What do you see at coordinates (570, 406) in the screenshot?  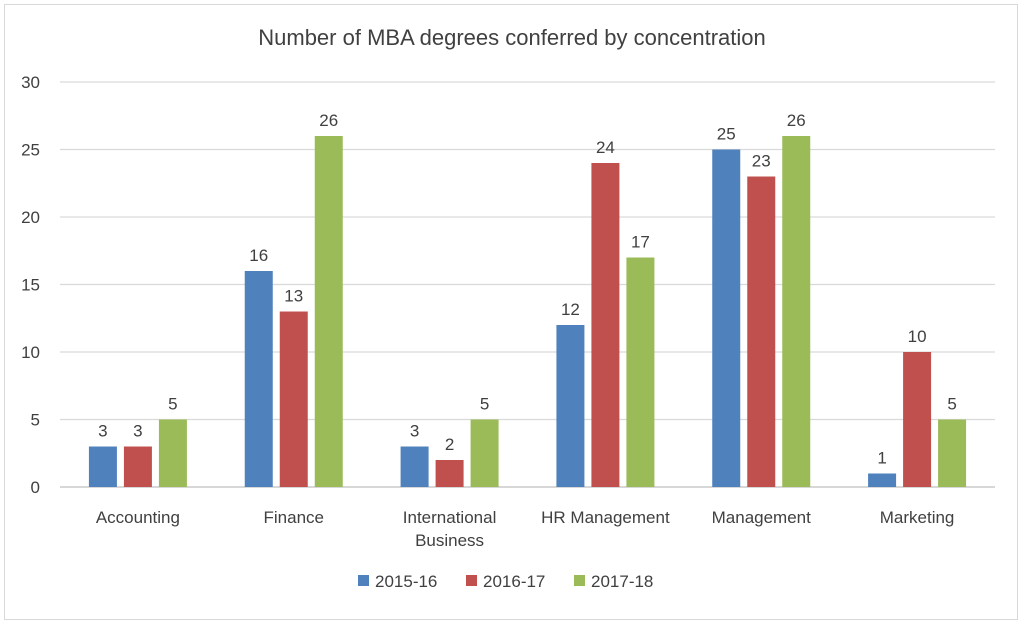 I see `bar-2015-16-hr-management` at bounding box center [570, 406].